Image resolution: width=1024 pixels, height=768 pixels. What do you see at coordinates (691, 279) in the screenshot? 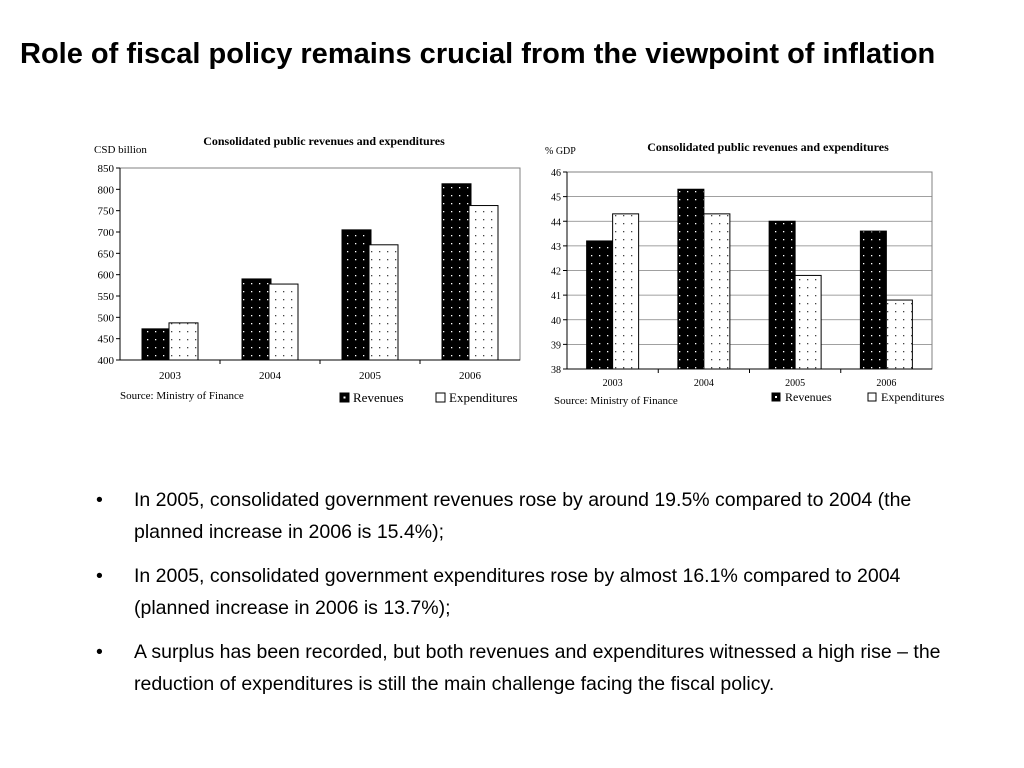
I see `bar-revenues-2004: Revenues 2004: 45.3` at bounding box center [691, 279].